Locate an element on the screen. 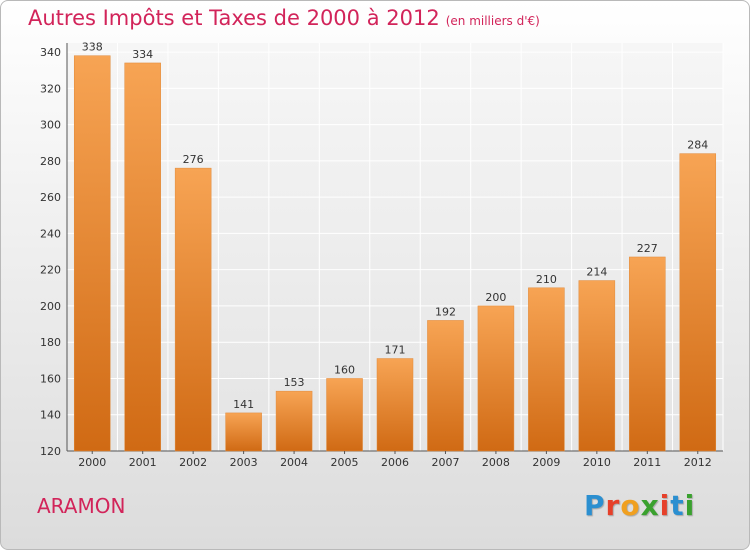 The width and height of the screenshot is (750, 550). data-label: 227 is located at coordinates (647, 248).